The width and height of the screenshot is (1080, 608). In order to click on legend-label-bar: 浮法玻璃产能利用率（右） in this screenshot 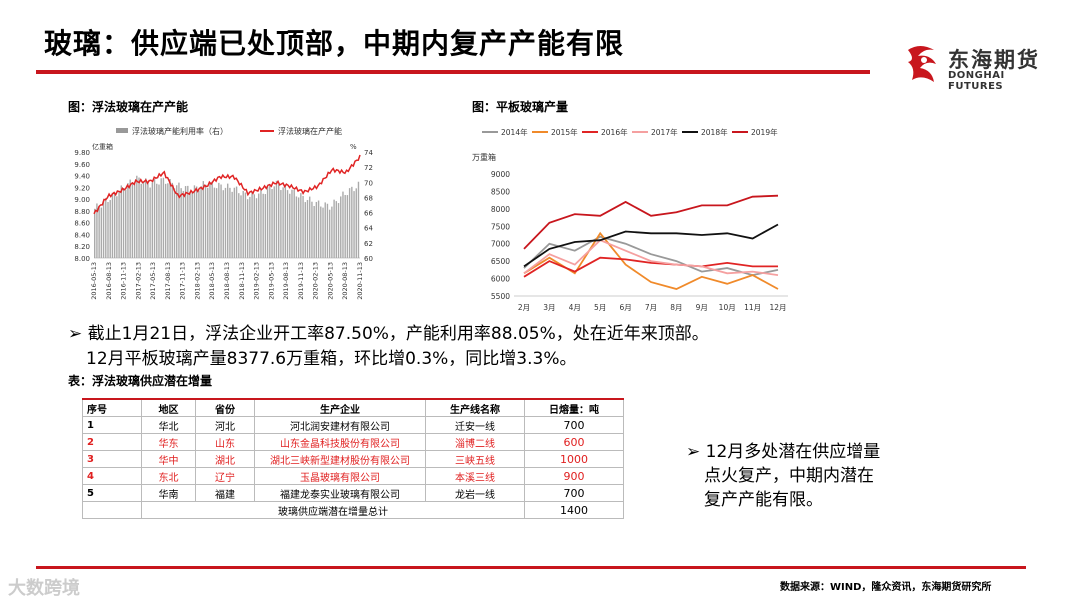, I will do `click(180, 131)`.